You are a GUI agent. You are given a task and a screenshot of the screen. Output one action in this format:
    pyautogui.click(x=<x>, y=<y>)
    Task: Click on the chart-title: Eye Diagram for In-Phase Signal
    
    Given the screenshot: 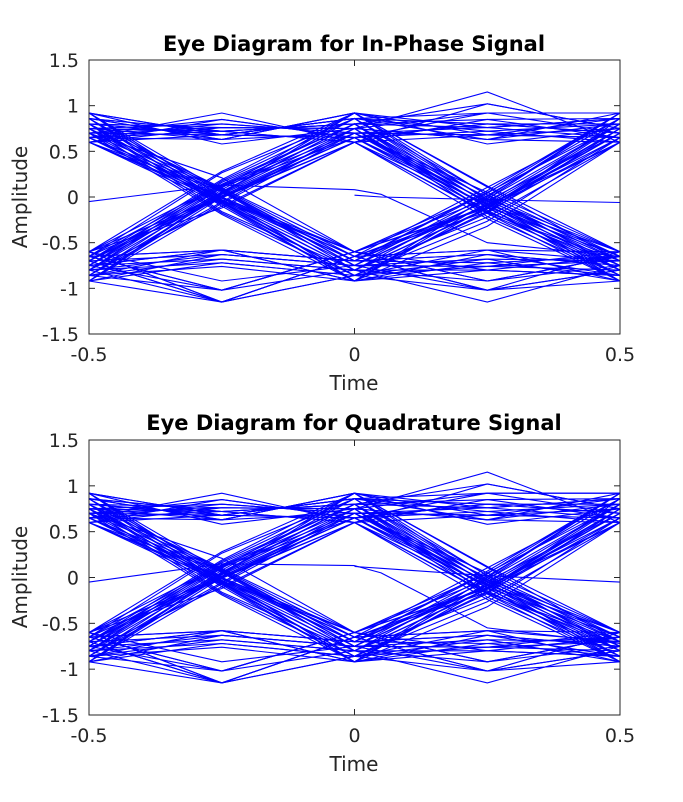 What is the action you would take?
    pyautogui.click(x=354, y=44)
    